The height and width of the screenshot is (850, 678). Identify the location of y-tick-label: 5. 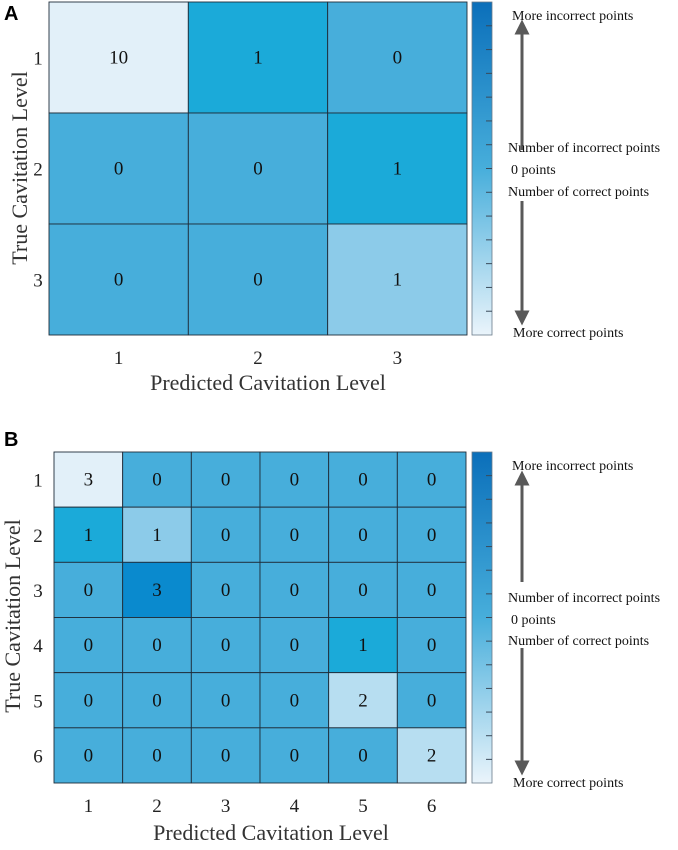
(38, 701).